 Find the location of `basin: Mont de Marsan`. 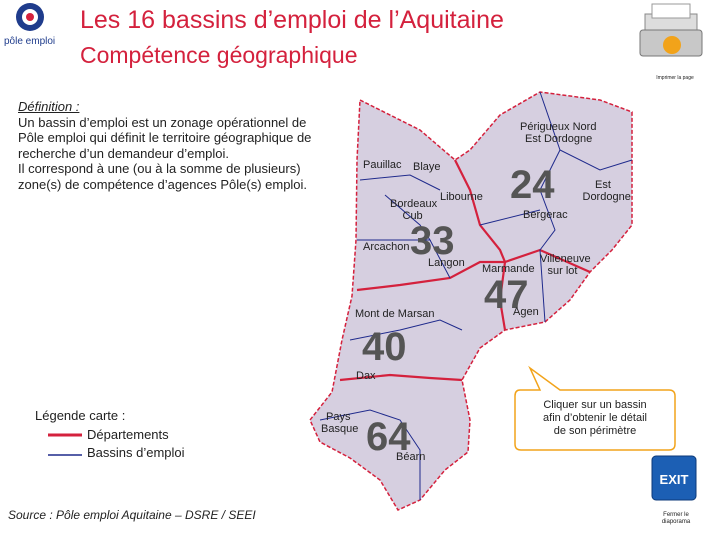

basin: Mont de Marsan is located at coordinates (394, 314).